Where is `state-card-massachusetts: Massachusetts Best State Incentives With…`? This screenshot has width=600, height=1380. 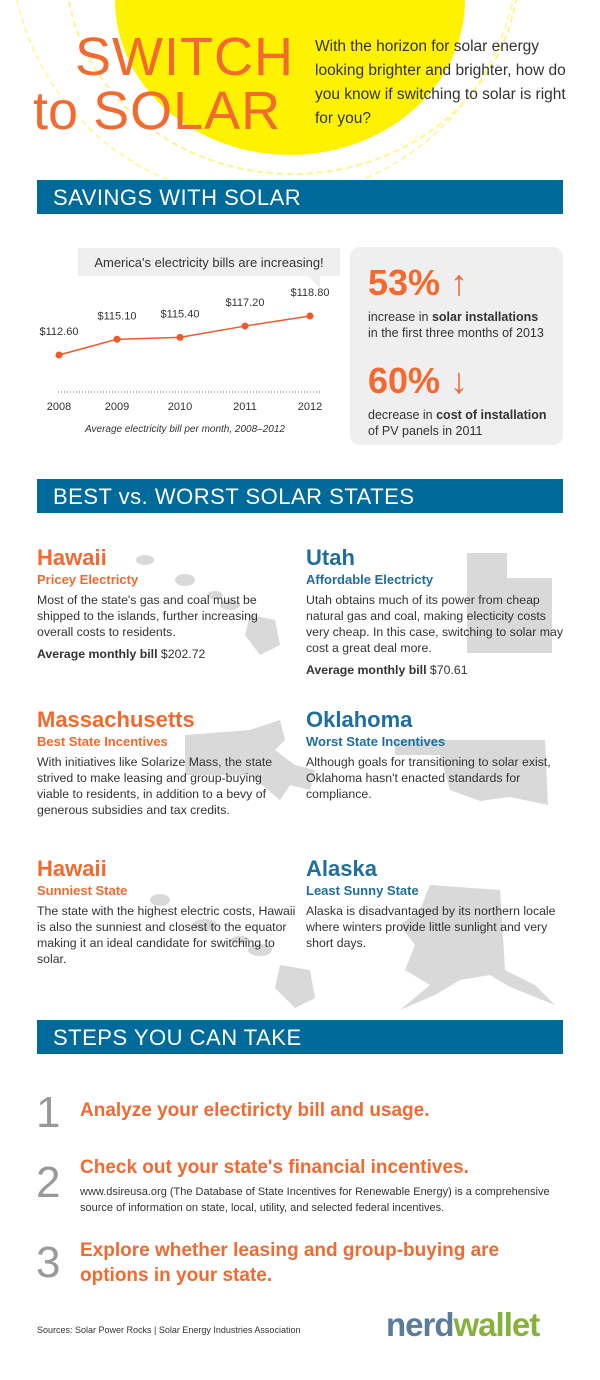
state-card-massachusetts: Massachusetts Best State Incentives With… is located at coordinates (167, 763).